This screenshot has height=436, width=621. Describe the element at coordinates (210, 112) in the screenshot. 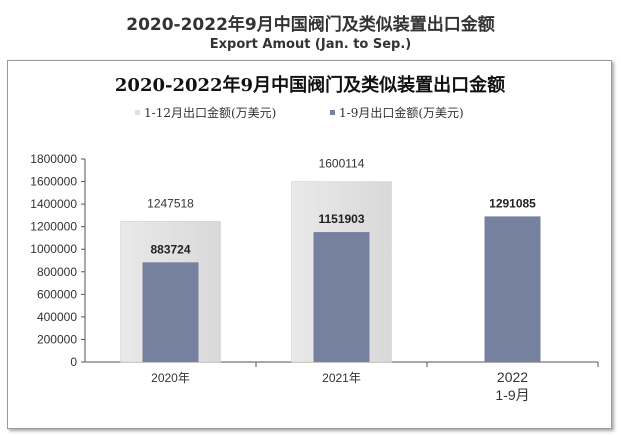

I see `legend-label-0: 1-12月出口金额(万美元)` at that location.